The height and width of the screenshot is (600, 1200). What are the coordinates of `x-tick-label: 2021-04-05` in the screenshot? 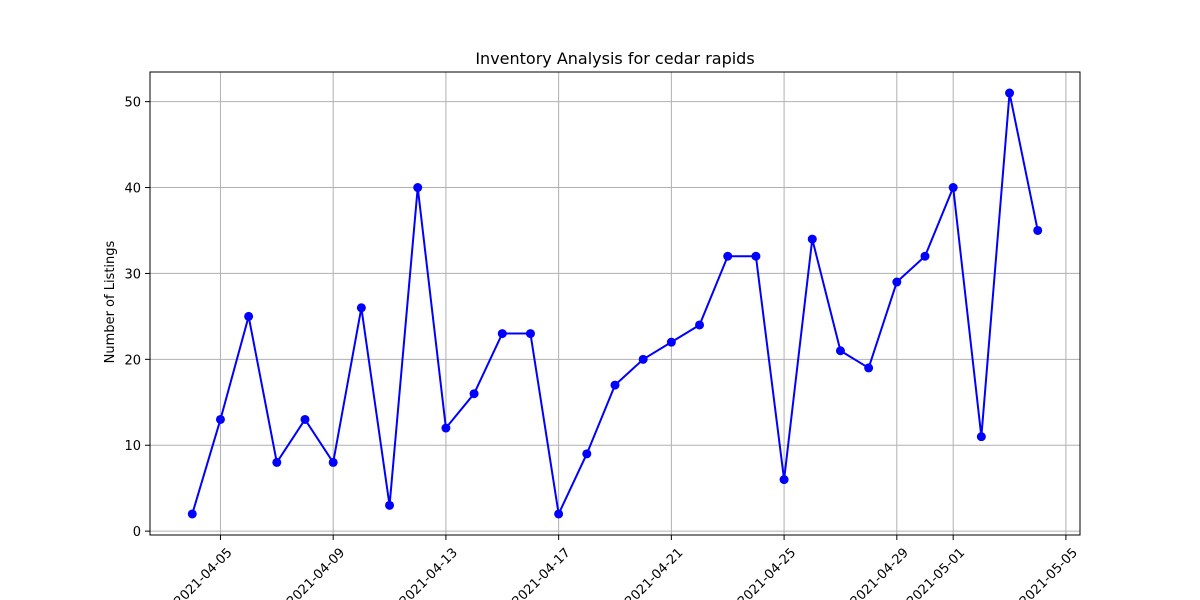 It's located at (203, 572).